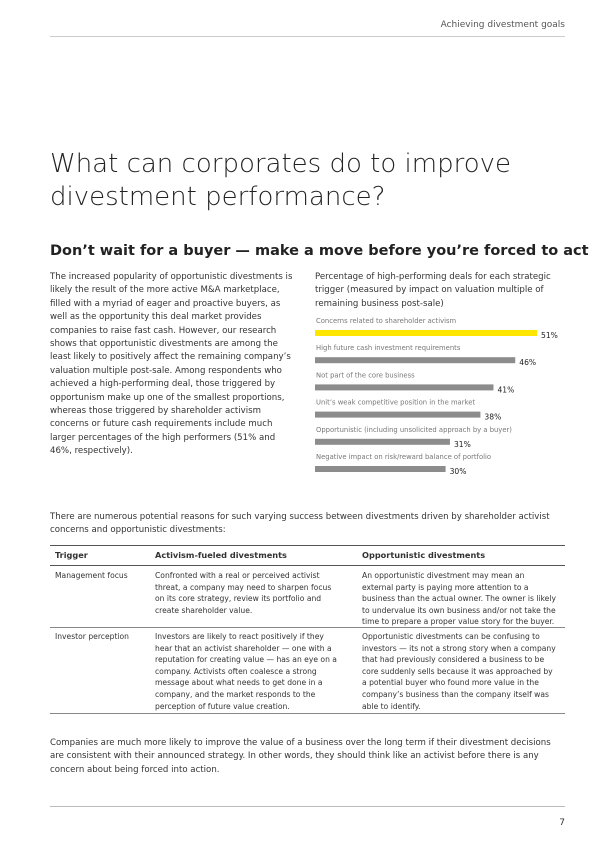 This screenshot has width=600, height=848. What do you see at coordinates (549, 335) in the screenshot?
I see `value-label: 51%` at bounding box center [549, 335].